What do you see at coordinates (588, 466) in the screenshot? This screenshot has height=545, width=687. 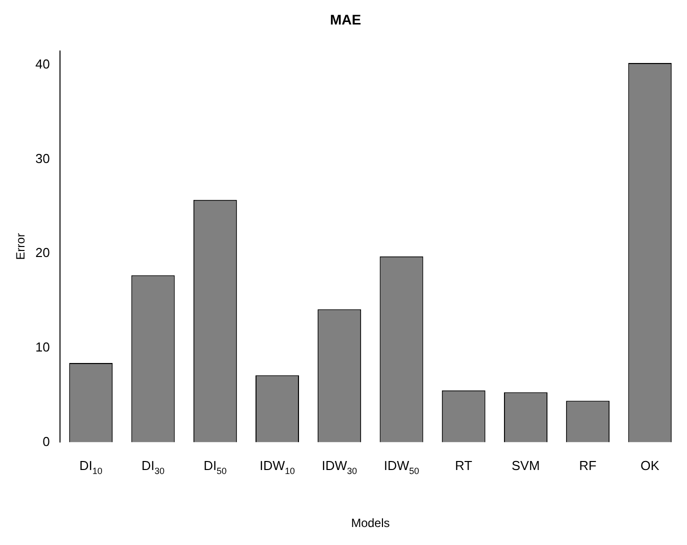 I see `x-tick-label: RF` at bounding box center [588, 466].